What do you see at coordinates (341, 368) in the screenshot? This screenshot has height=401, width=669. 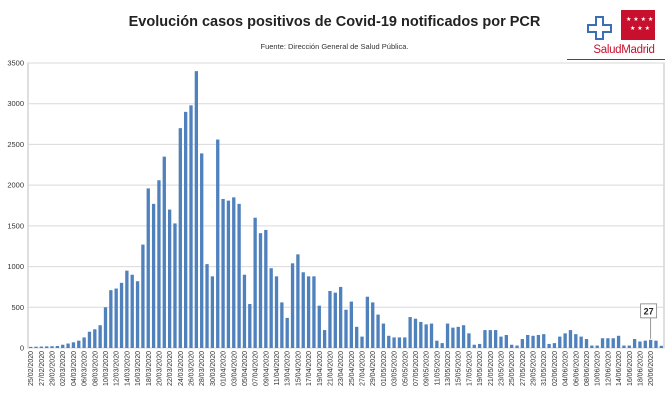 I see `x-tick-label: 23/04/2020` at bounding box center [341, 368].